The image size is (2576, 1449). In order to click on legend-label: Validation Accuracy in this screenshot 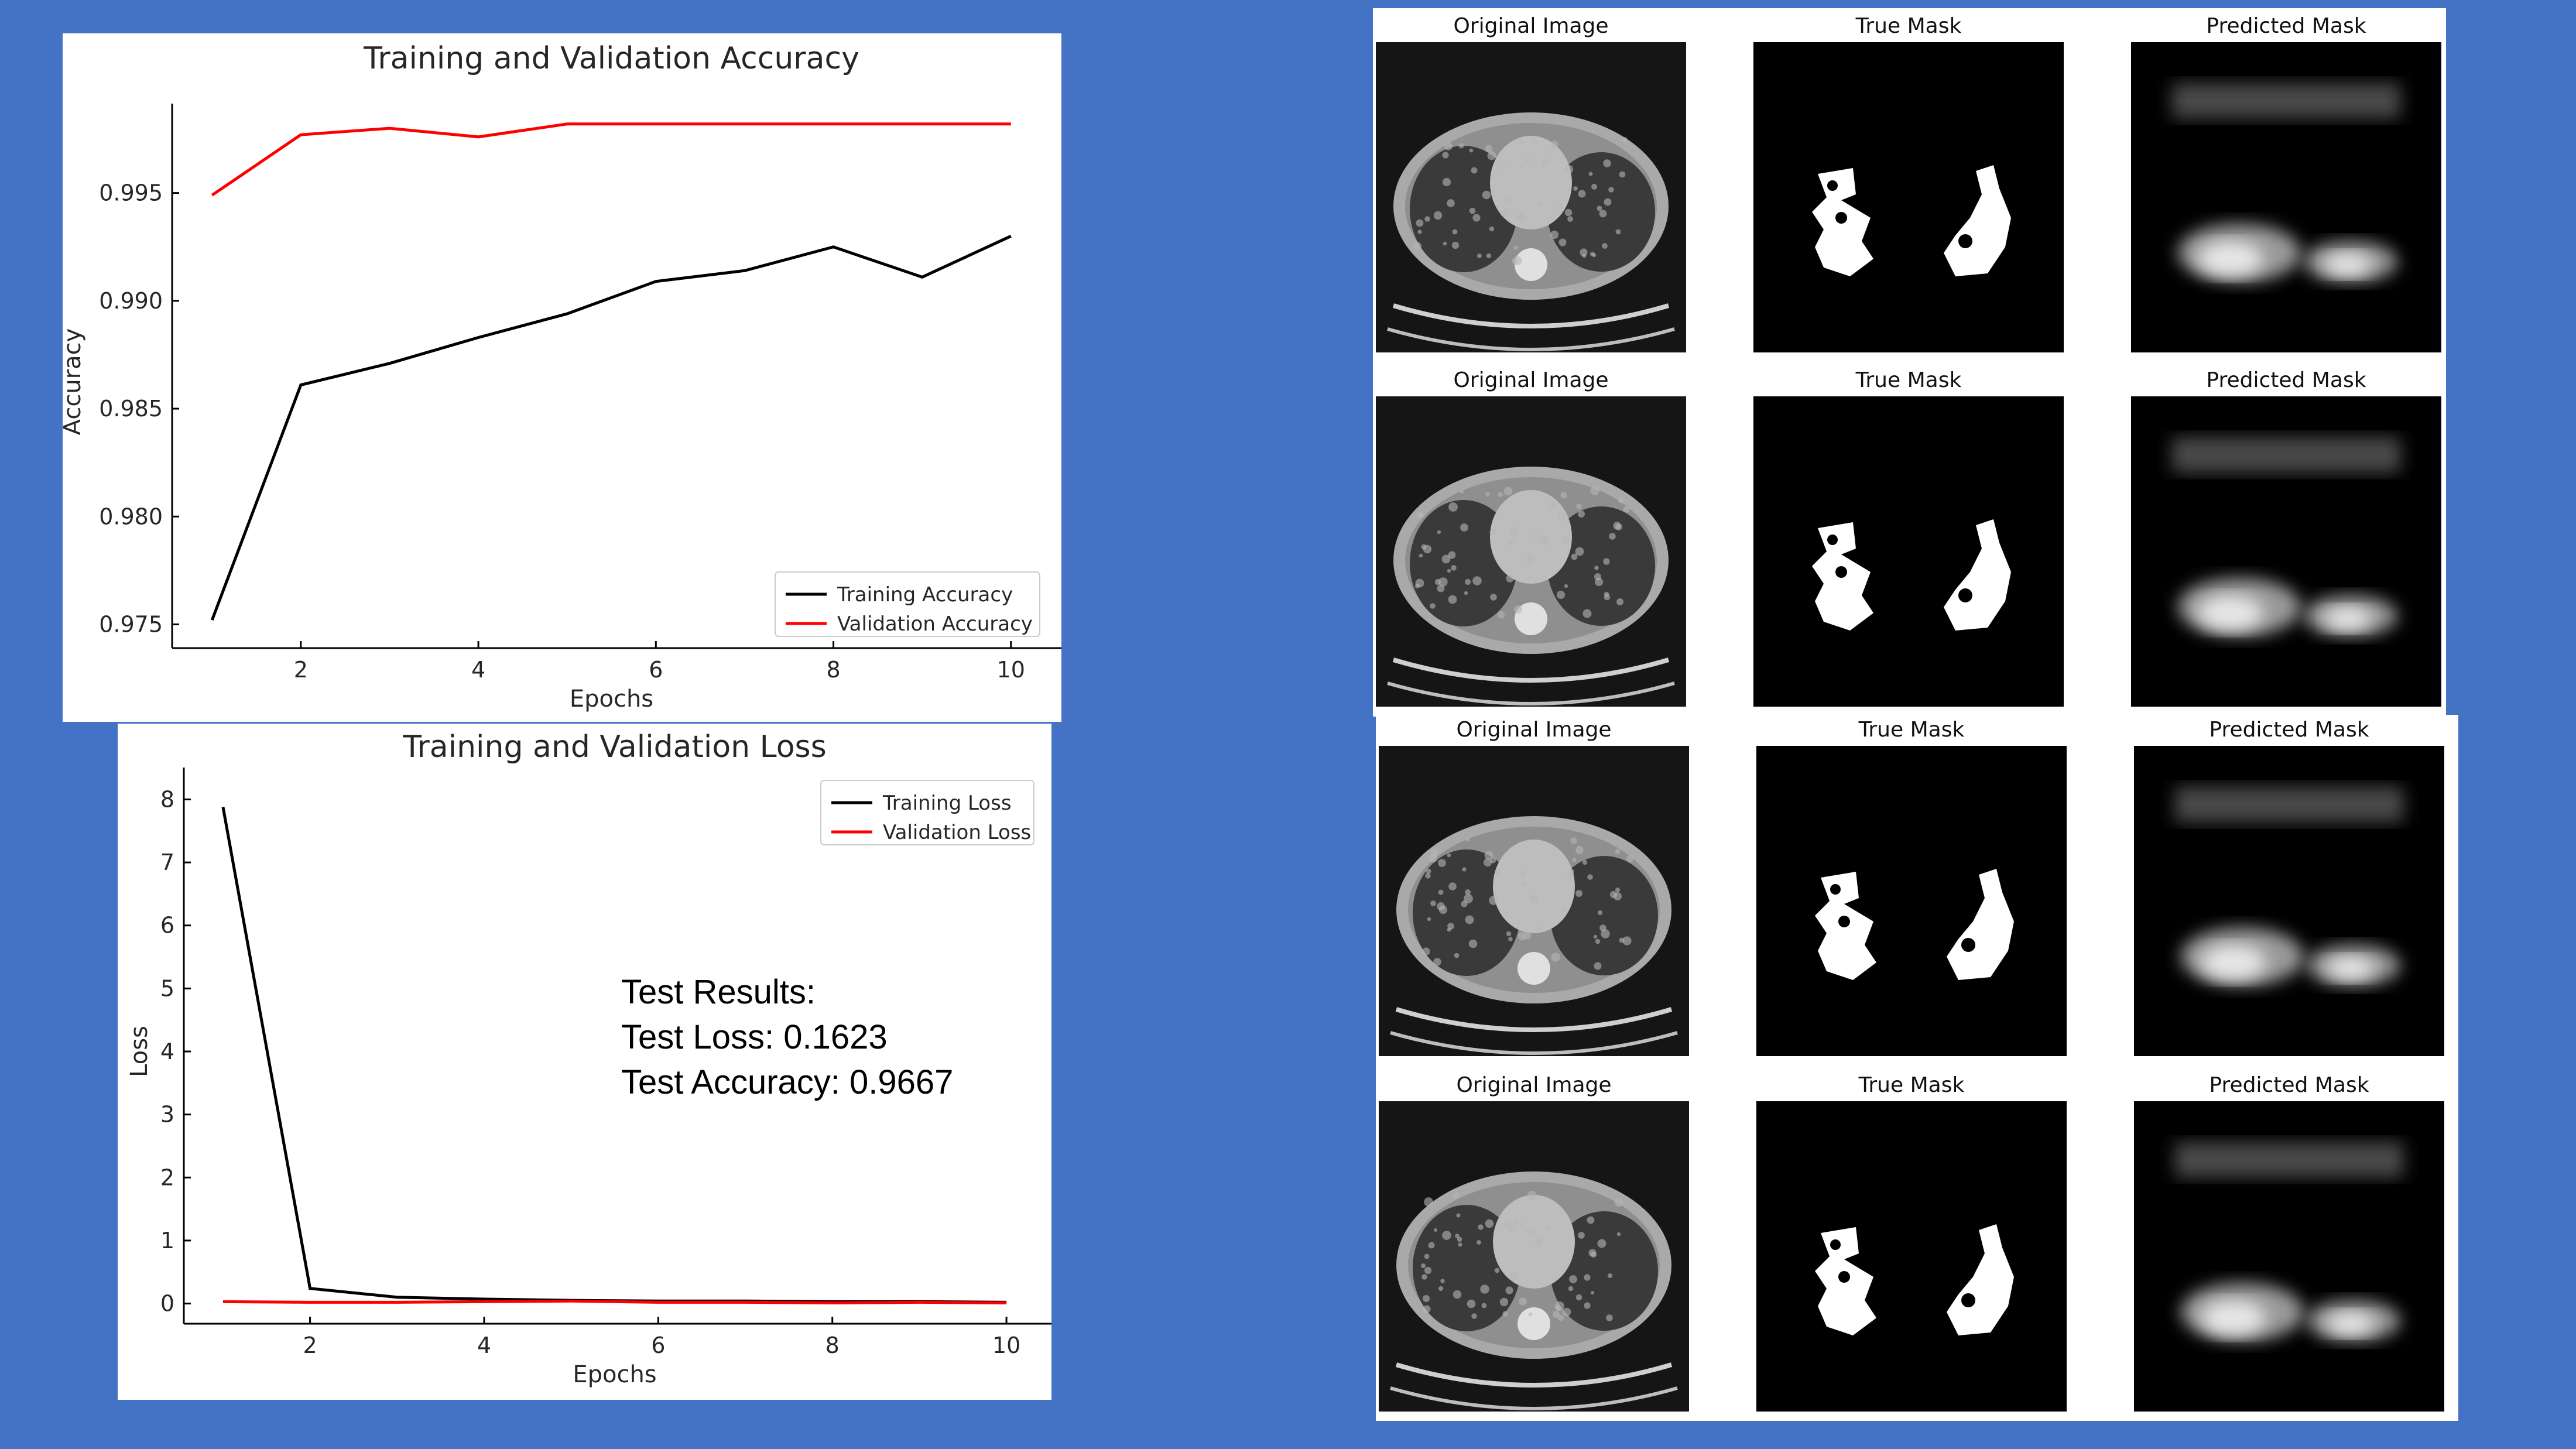, I will do `click(935, 624)`.